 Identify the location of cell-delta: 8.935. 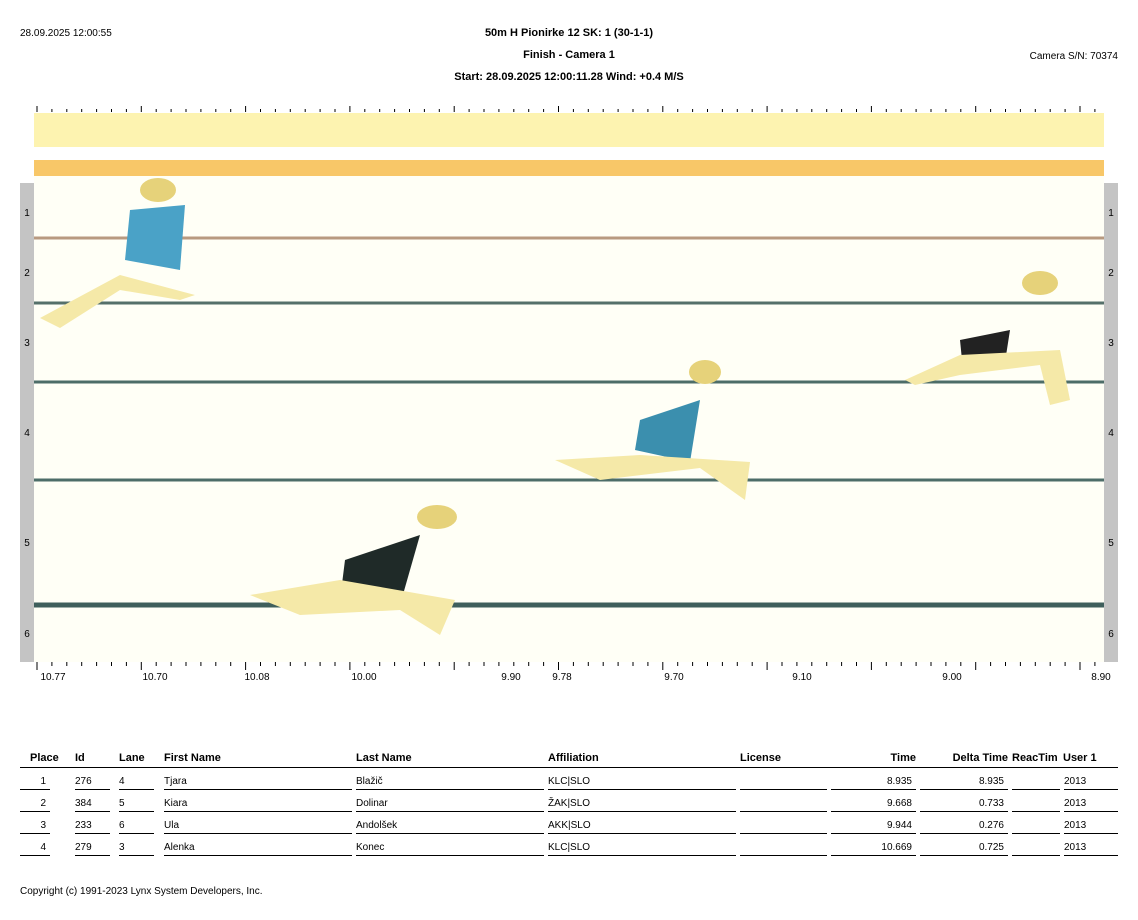
(991, 781).